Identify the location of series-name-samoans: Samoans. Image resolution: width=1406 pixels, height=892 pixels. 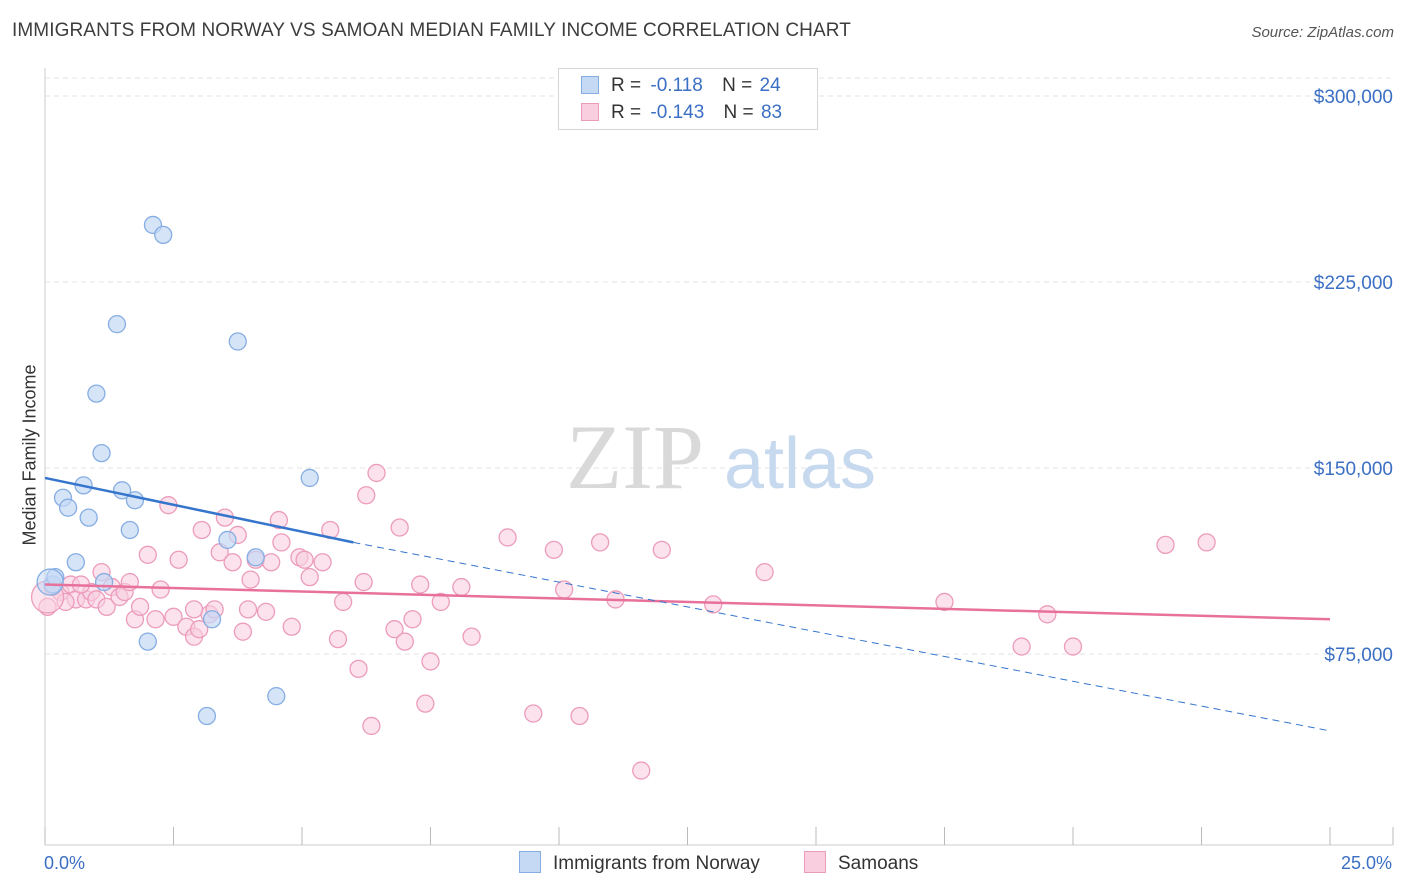
(878, 863).